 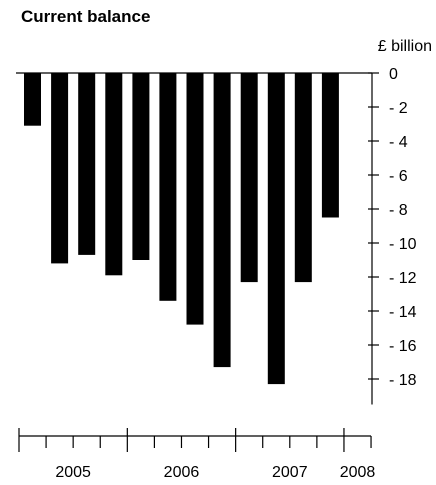 What do you see at coordinates (403, 278) in the screenshot?
I see `y-tick-label: - 12` at bounding box center [403, 278].